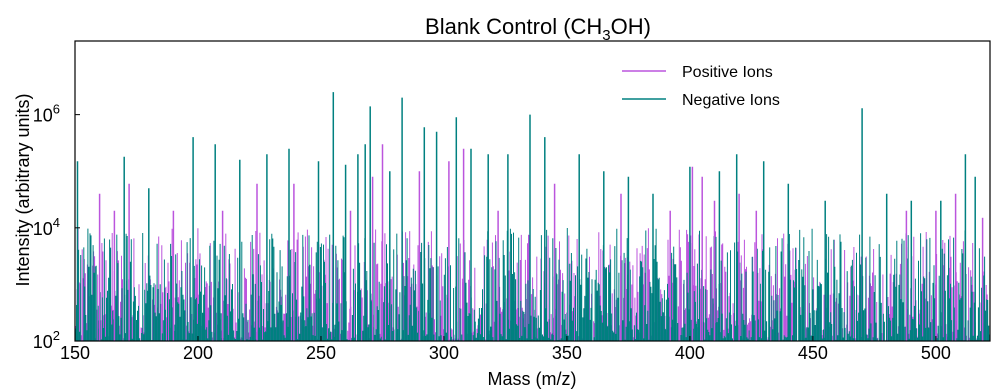 The image size is (991, 389). Describe the element at coordinates (727, 72) in the screenshot. I see `legend-label-positive-ions: Positive Ions` at that location.